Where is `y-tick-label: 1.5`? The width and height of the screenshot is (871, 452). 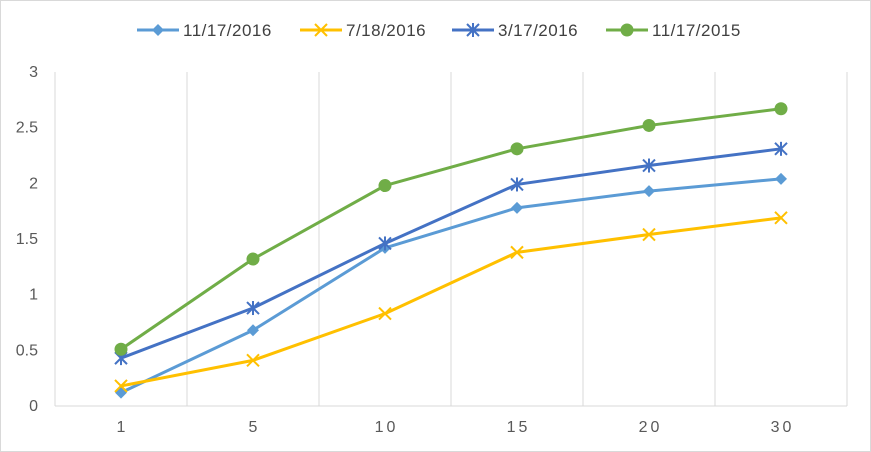 y-tick-label: 1.5 is located at coordinates (27, 239).